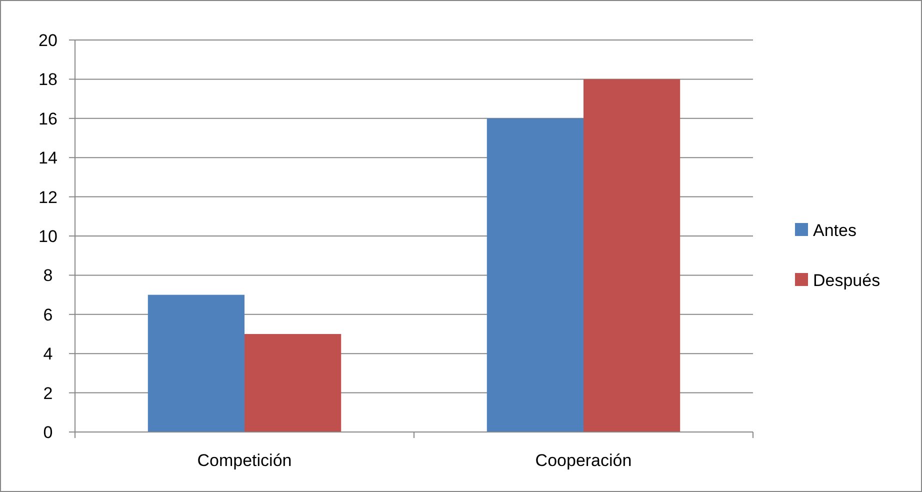  I want to click on y-tick-label: 10, so click(48, 236).